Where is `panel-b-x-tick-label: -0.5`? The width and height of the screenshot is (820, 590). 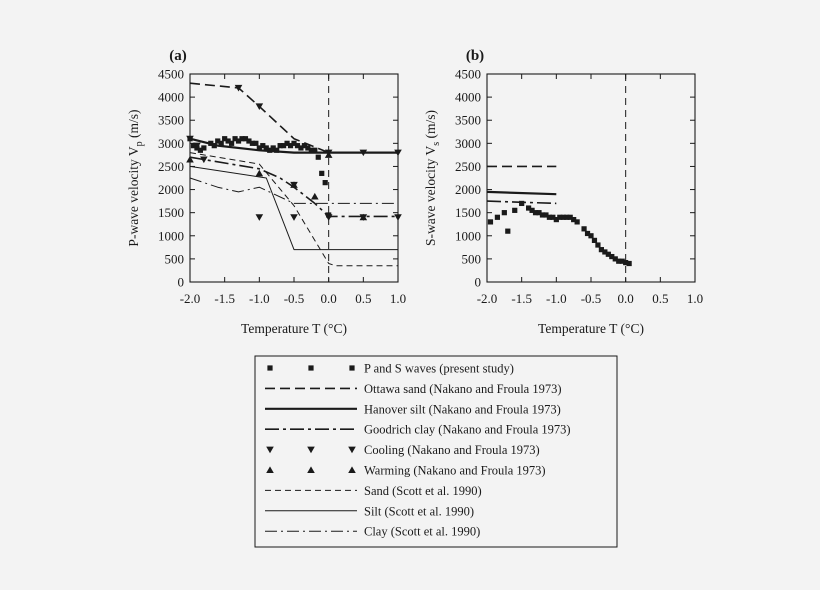 panel-b-x-tick-label: -0.5 is located at coordinates (591, 298).